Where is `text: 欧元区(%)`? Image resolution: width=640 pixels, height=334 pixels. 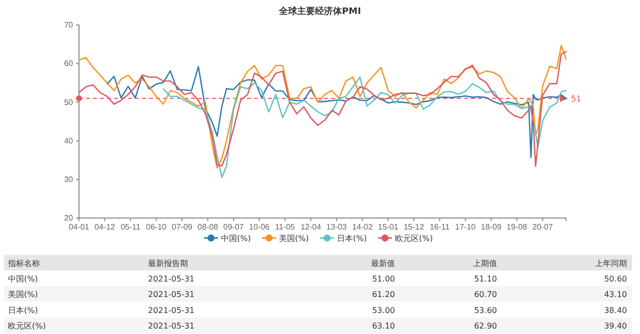
text: 欧元区(%) is located at coordinates (27, 325).